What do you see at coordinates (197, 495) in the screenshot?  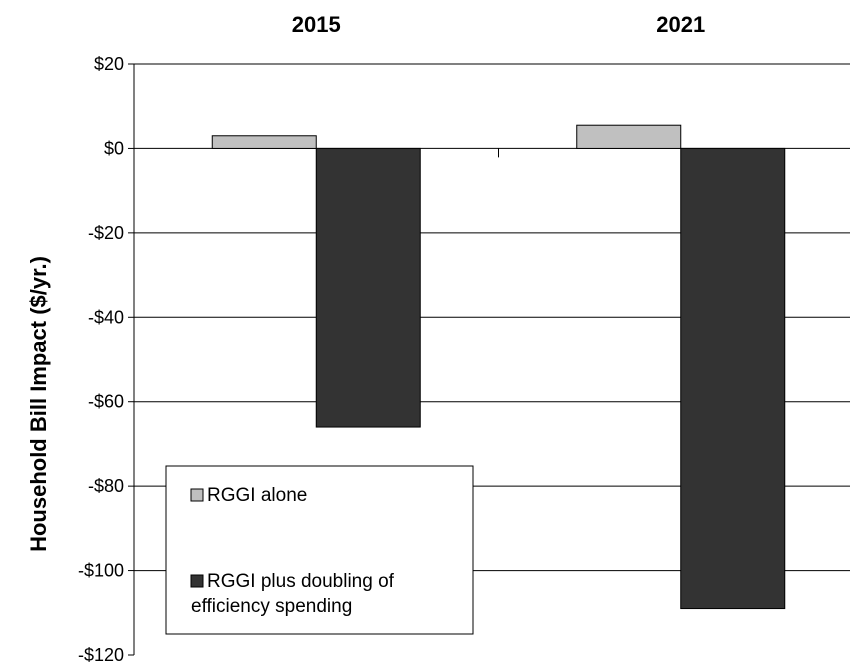 I see `legend-swatch-rggi-alone` at bounding box center [197, 495].